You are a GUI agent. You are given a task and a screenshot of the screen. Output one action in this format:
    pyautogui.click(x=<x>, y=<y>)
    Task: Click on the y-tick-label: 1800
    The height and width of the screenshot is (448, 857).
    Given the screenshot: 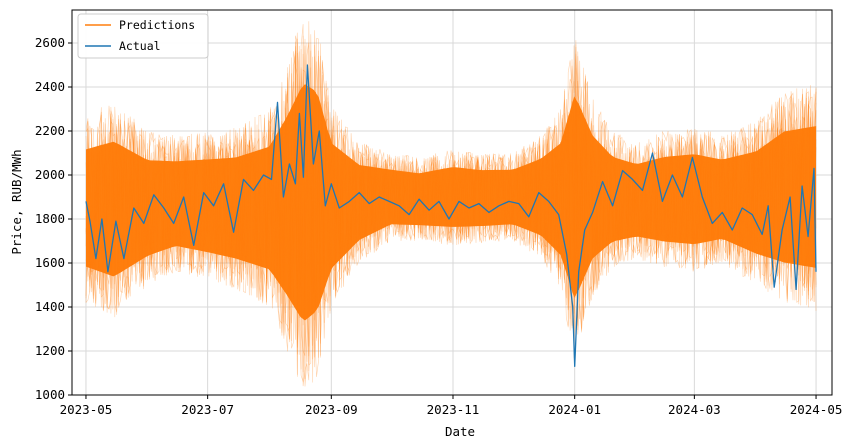 What is the action you would take?
    pyautogui.click(x=50, y=218)
    